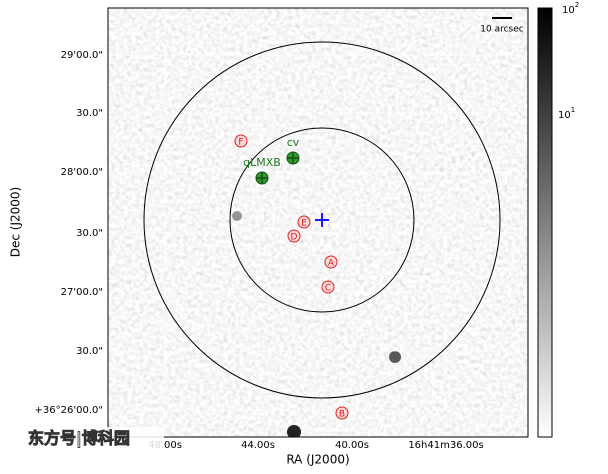 The image size is (608, 474). I want to click on inner-circle, so click(322, 220).